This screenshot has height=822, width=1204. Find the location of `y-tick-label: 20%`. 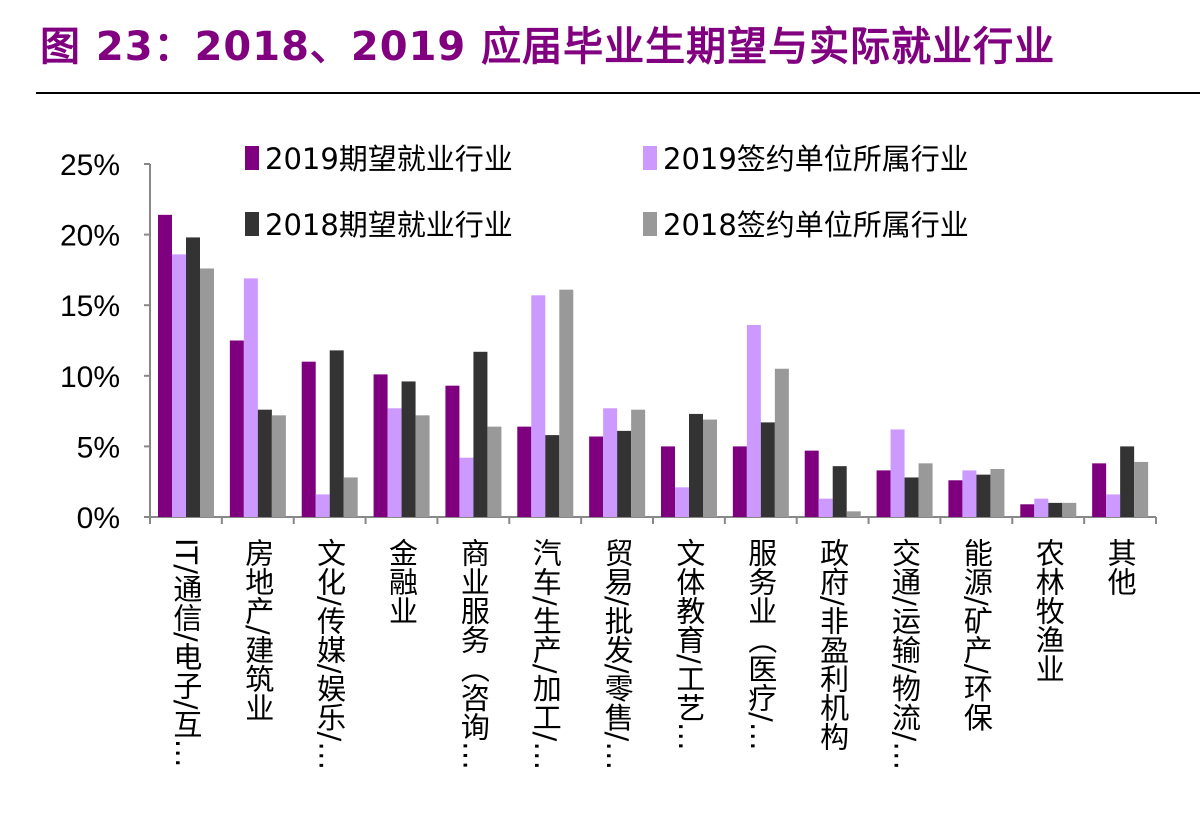

y-tick-label: 20% is located at coordinates (90, 236).